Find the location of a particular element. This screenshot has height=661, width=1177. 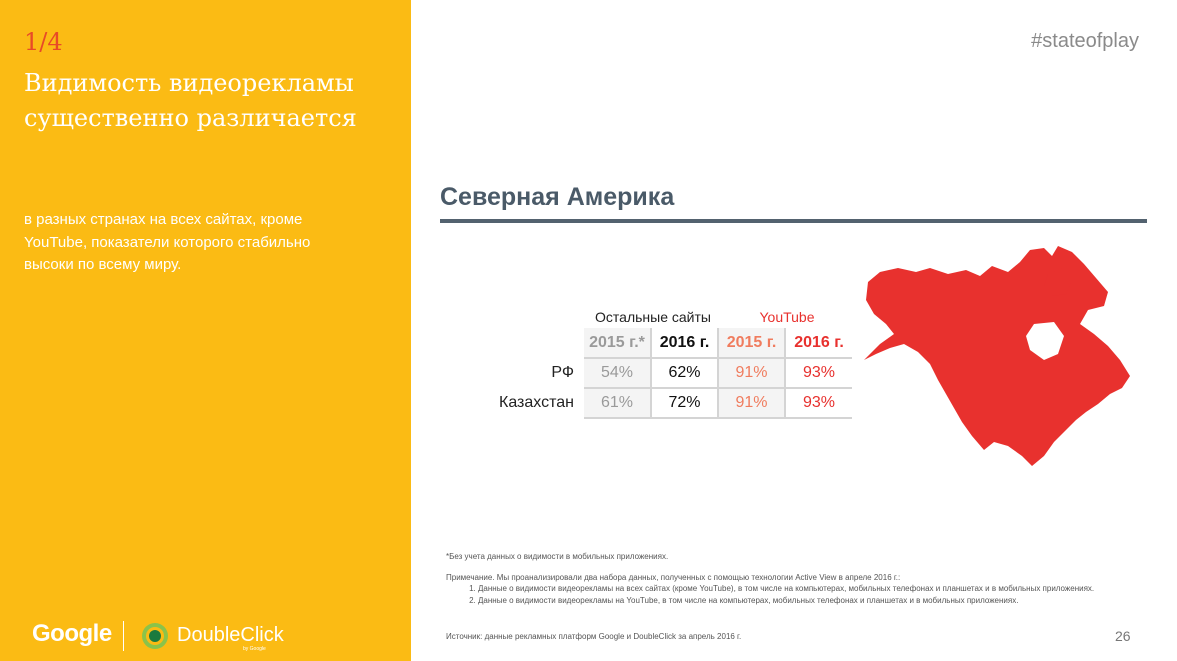

doubleclick-icon is located at coordinates (155, 636).